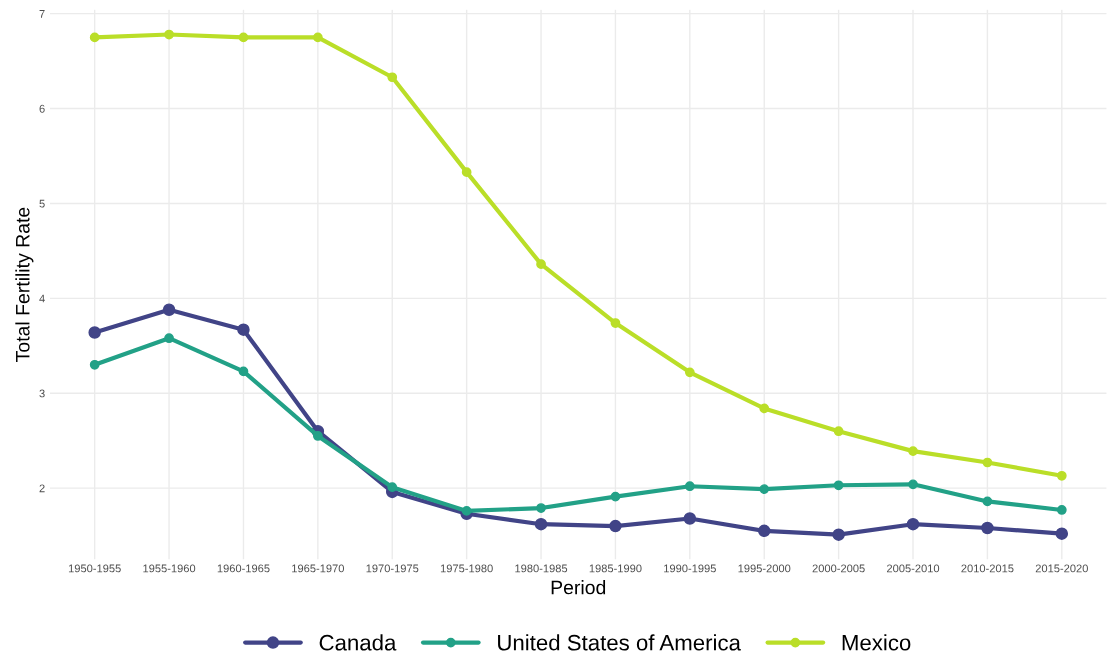 The height and width of the screenshot is (658, 1112). I want to click on x-tick-label: 1965-1970, so click(318, 568).